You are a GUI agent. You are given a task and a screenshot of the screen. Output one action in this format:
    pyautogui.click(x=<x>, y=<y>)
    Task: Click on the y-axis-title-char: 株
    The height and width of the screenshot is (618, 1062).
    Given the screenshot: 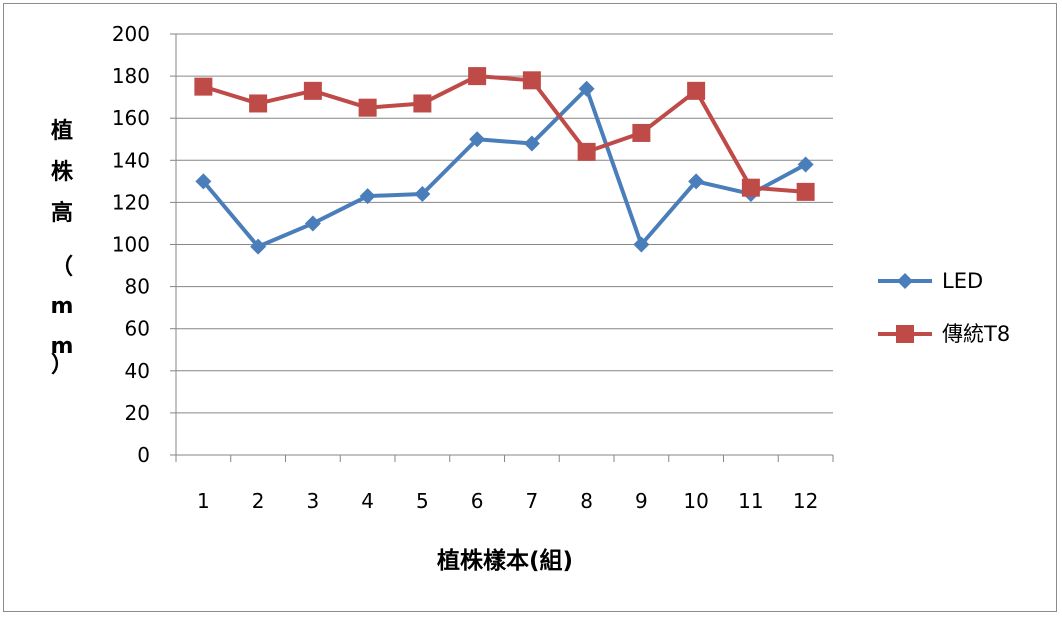 What is the action you would take?
    pyautogui.click(x=62, y=172)
    